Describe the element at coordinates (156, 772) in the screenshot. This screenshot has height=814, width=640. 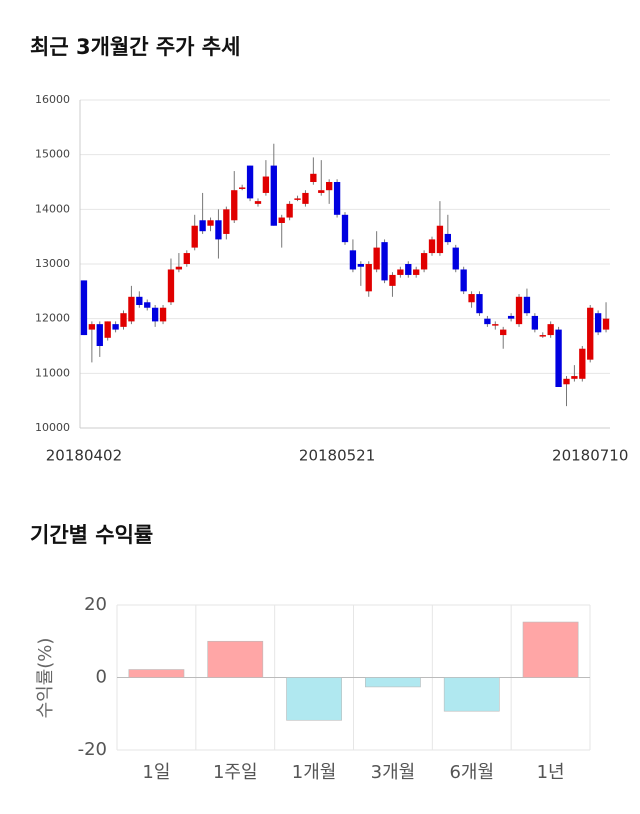
I see `x-tick-label: 1일` at that location.